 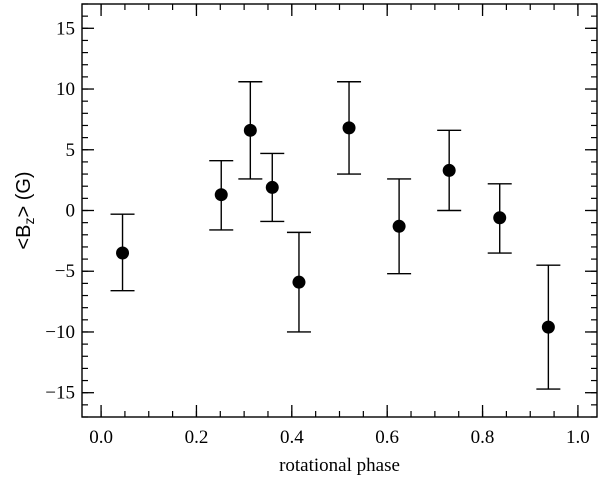 I want to click on y-tick-label: −5, so click(x=65, y=271).